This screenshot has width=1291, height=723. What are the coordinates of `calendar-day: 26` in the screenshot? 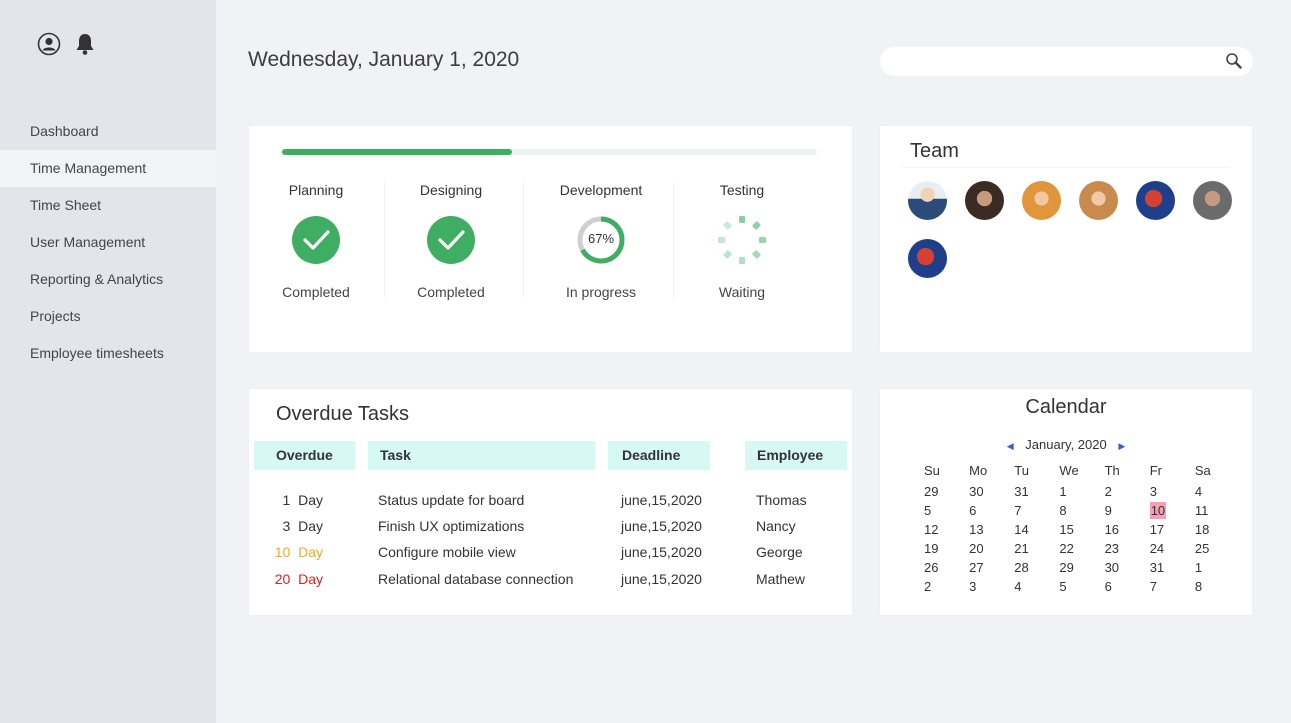 It's located at (932, 567).